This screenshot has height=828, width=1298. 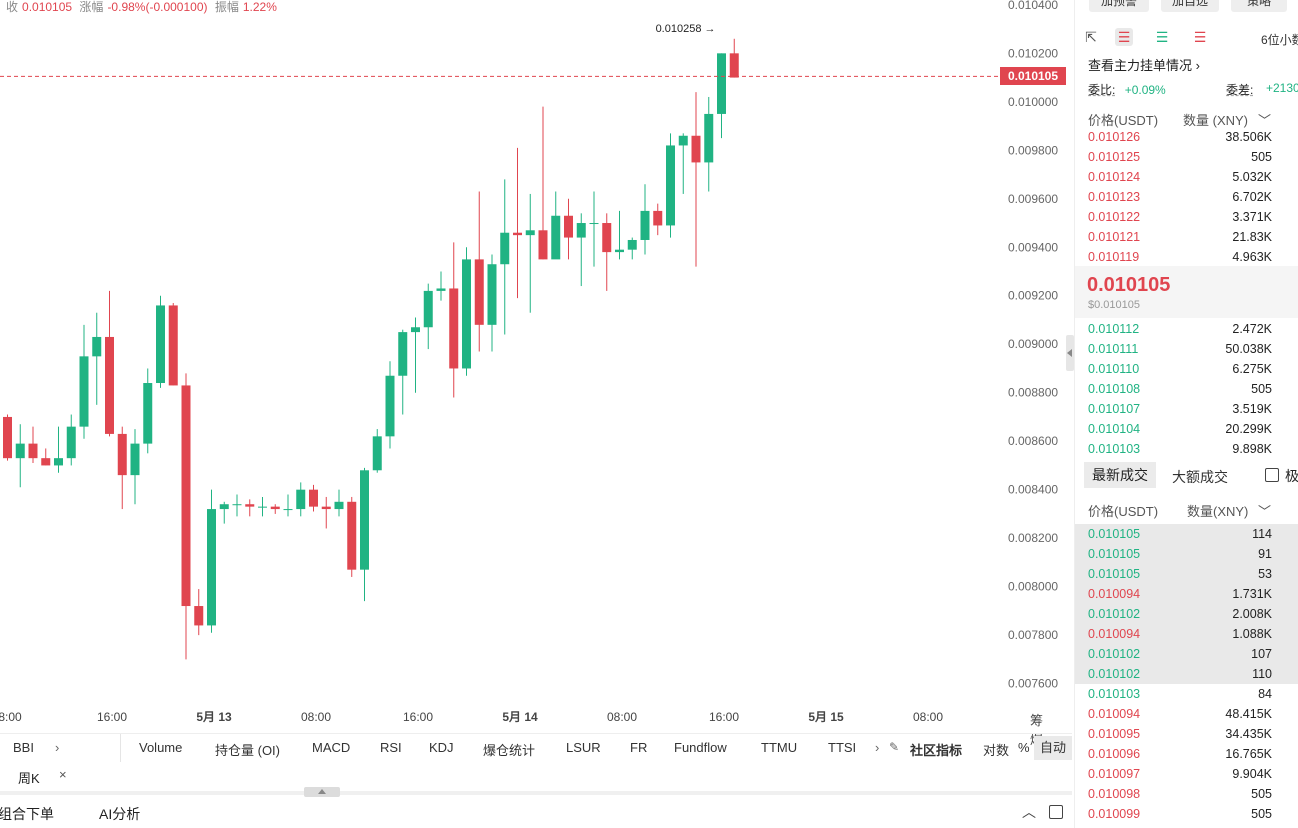 What do you see at coordinates (1186, 137) in the screenshot?
I see `ask-row: 0.010126 38.506K` at bounding box center [1186, 137].